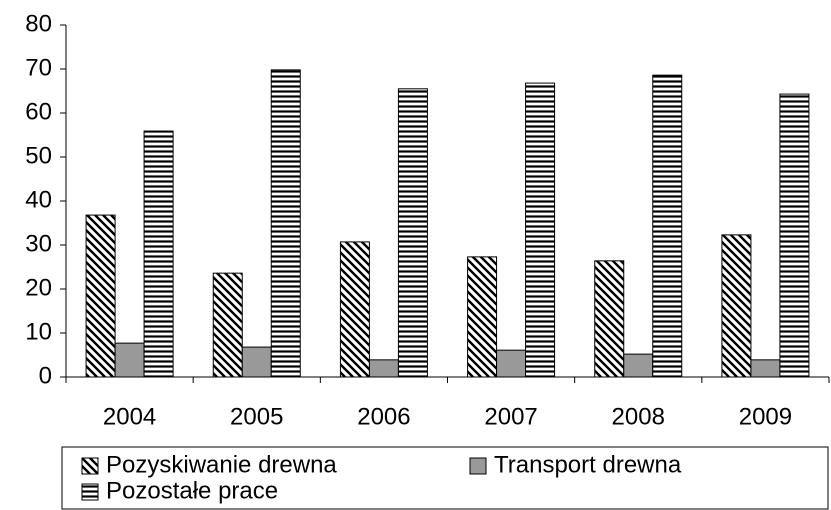 This screenshot has height=510, width=831. I want to click on y-tick-label: 10, so click(38, 331).